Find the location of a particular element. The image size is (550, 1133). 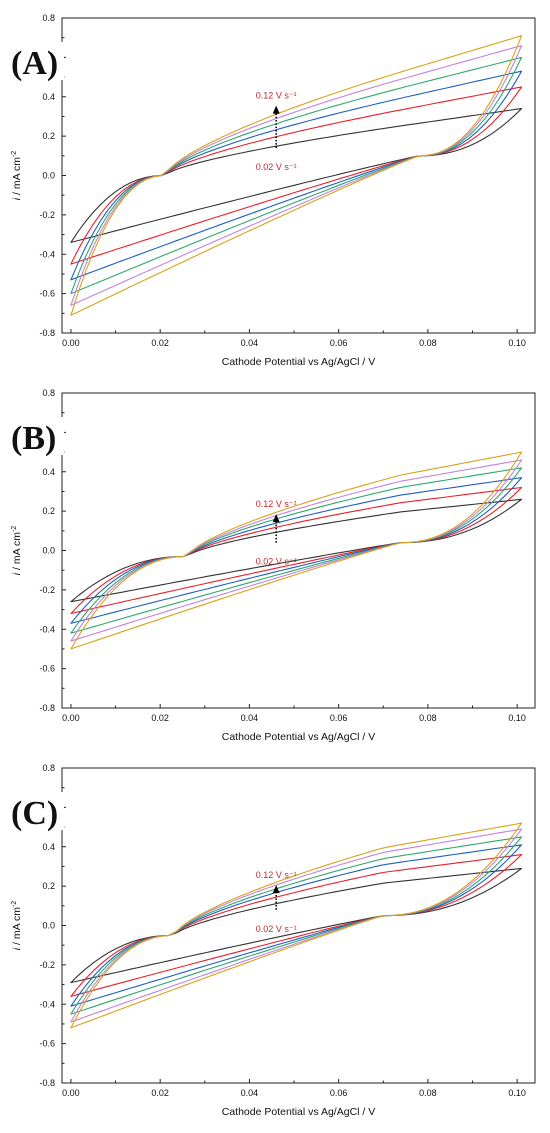

panel-label: (B) is located at coordinates (33, 438).